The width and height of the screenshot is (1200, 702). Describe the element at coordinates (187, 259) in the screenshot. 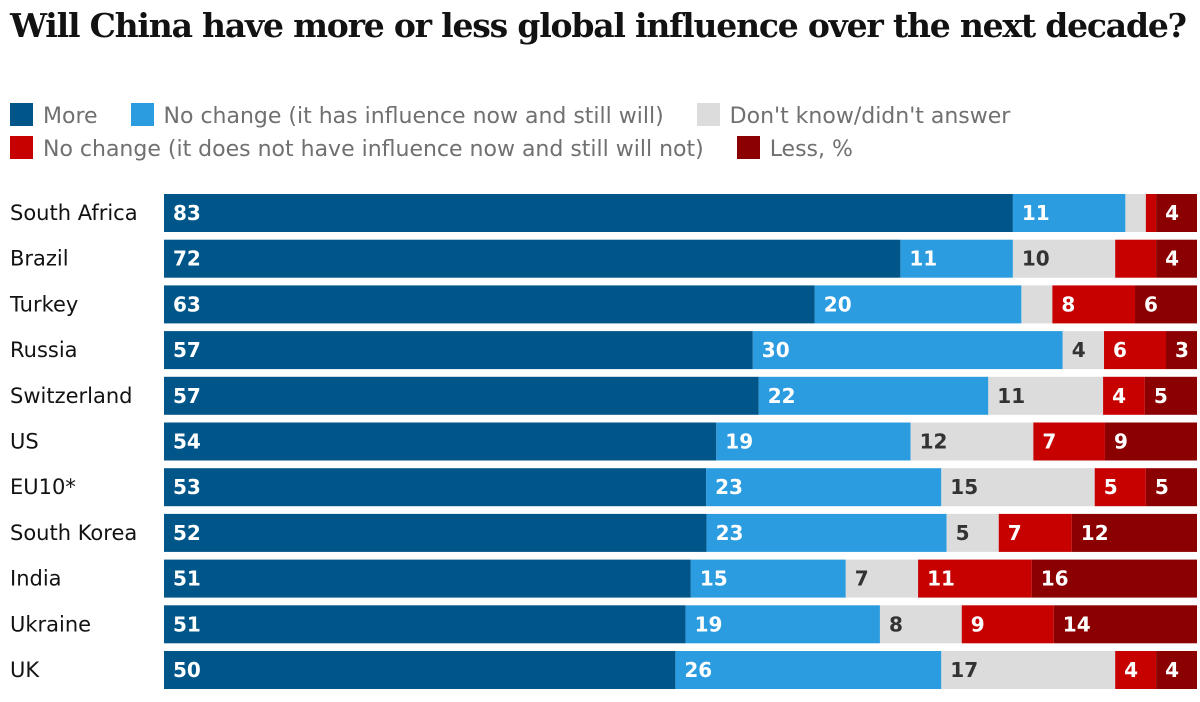

I see `data-label: 72` at that location.